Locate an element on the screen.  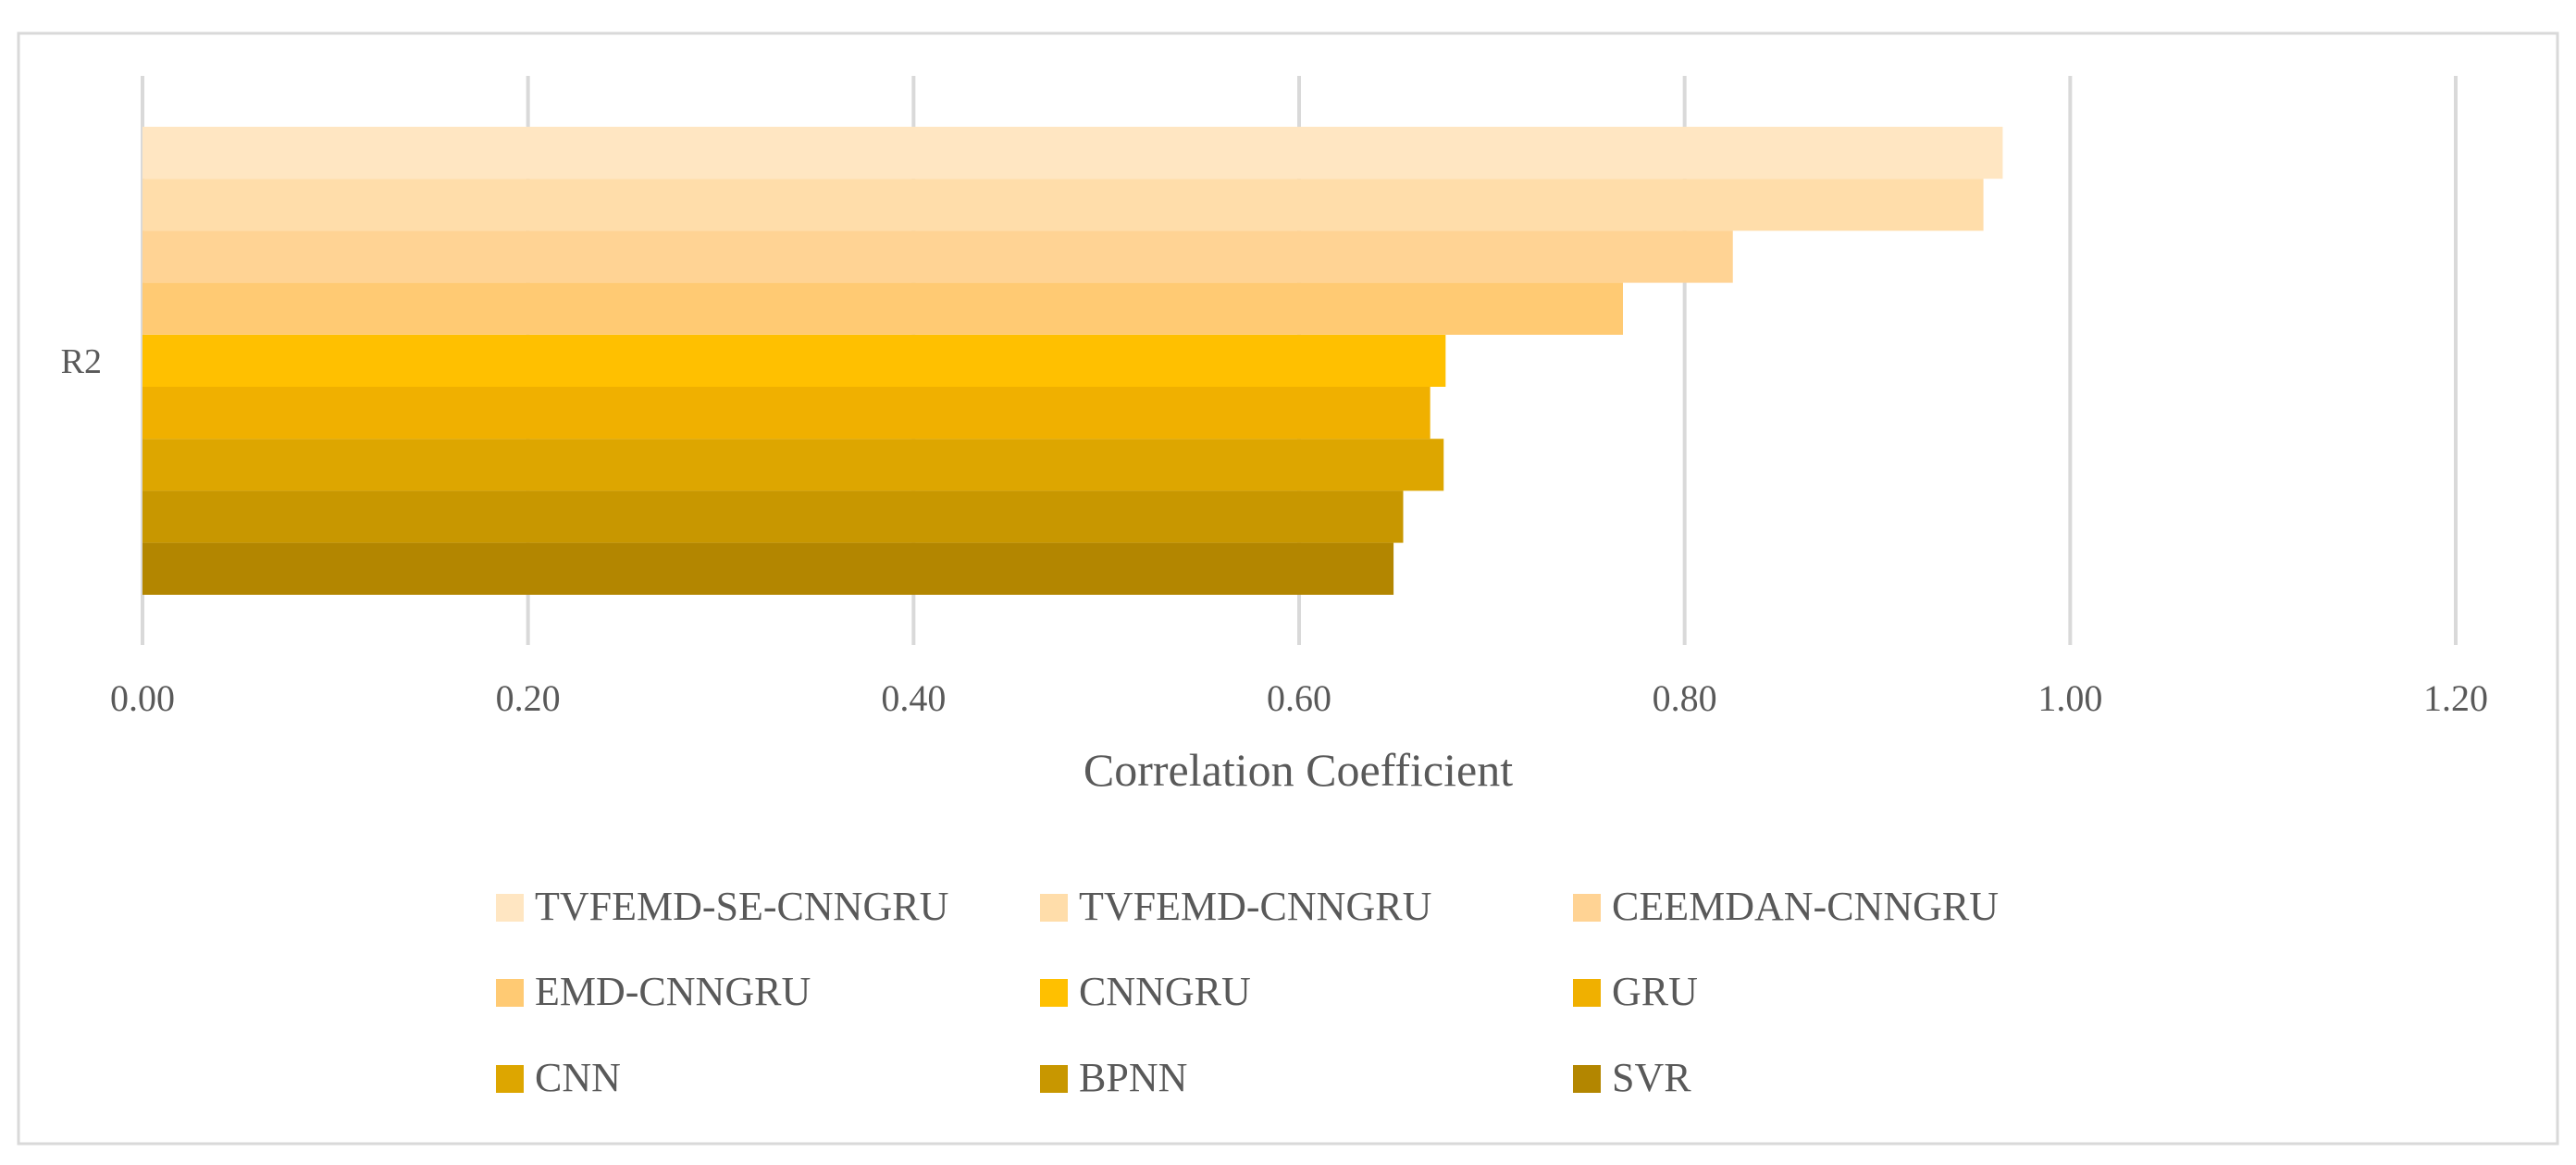
x-tick-label: 0.40 is located at coordinates (913, 698).